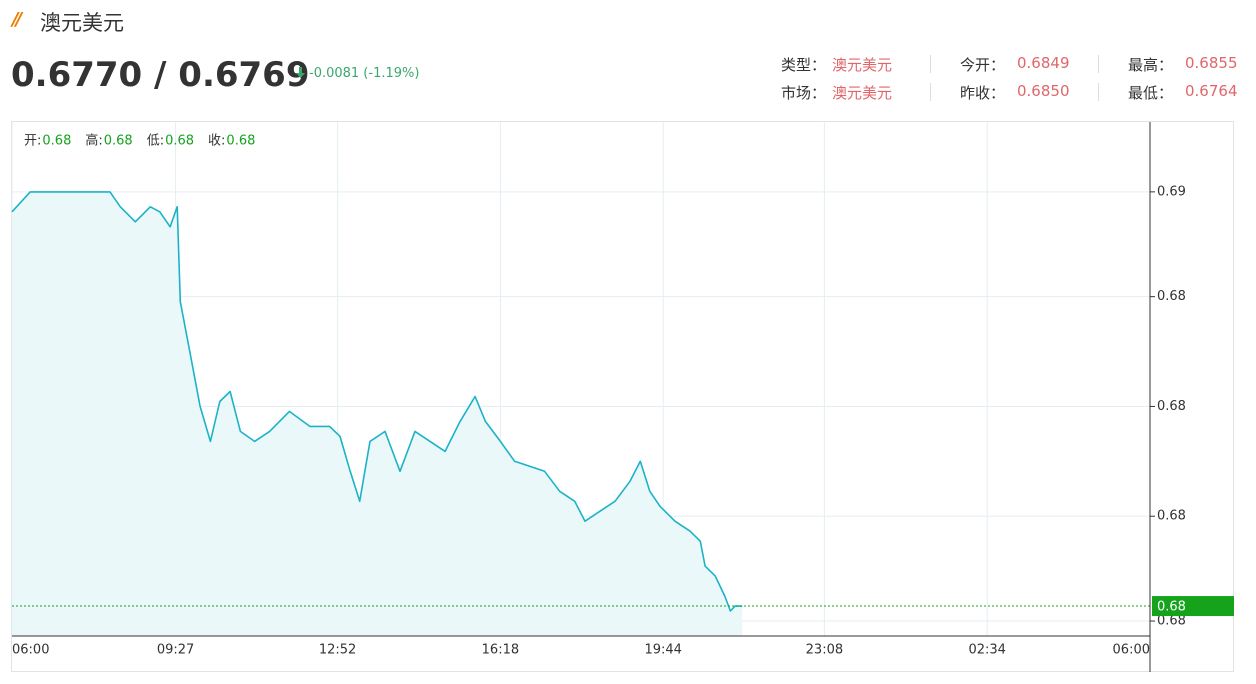  Describe the element at coordinates (337, 650) in the screenshot. I see `x-tick-label: 12:52` at that location.